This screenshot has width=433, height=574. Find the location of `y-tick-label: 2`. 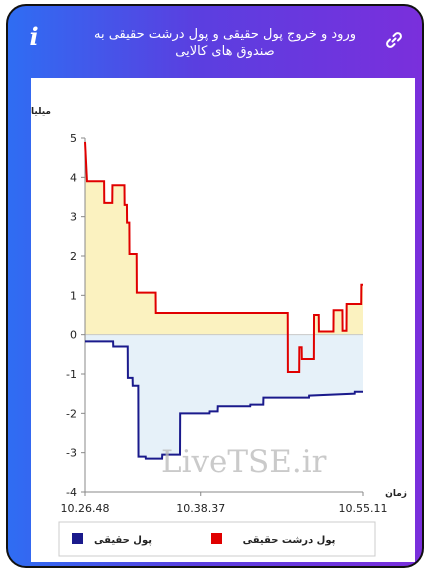

y-tick-label: 2 is located at coordinates (73, 256).